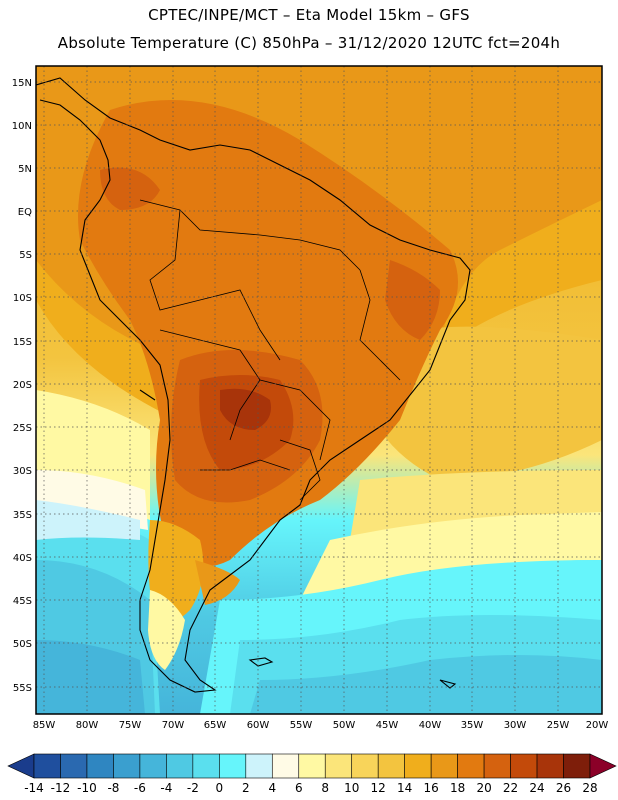 Image resolution: width=618 pixels, height=800 pixels. I want to click on colorbar-arrow-high, so click(603, 766).